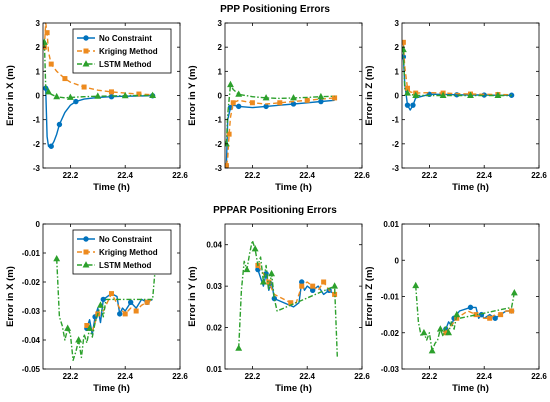 This screenshot has height=402, width=550. Describe the element at coordinates (275, 210) in the screenshot. I see `pppar-row-title: PPPAR Positioning Errors` at that location.